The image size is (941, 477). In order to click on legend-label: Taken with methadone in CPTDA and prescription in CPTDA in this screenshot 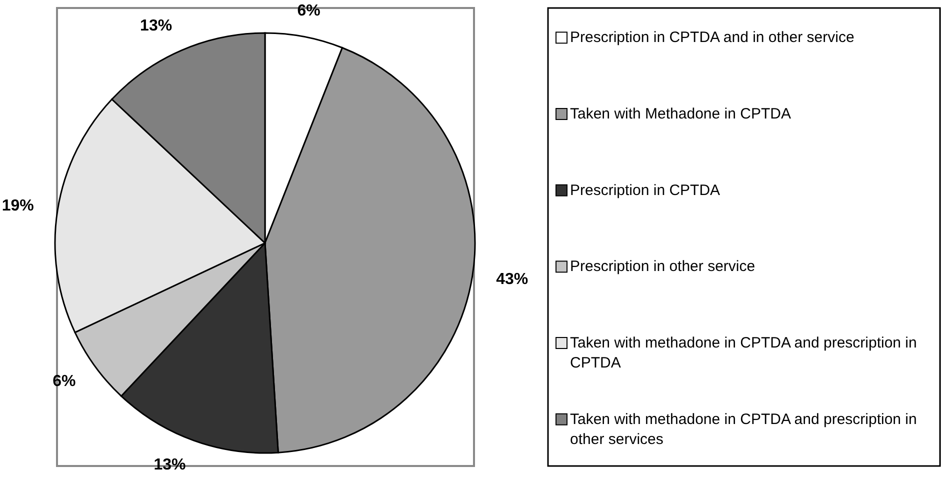, I will do `click(743, 353)`.